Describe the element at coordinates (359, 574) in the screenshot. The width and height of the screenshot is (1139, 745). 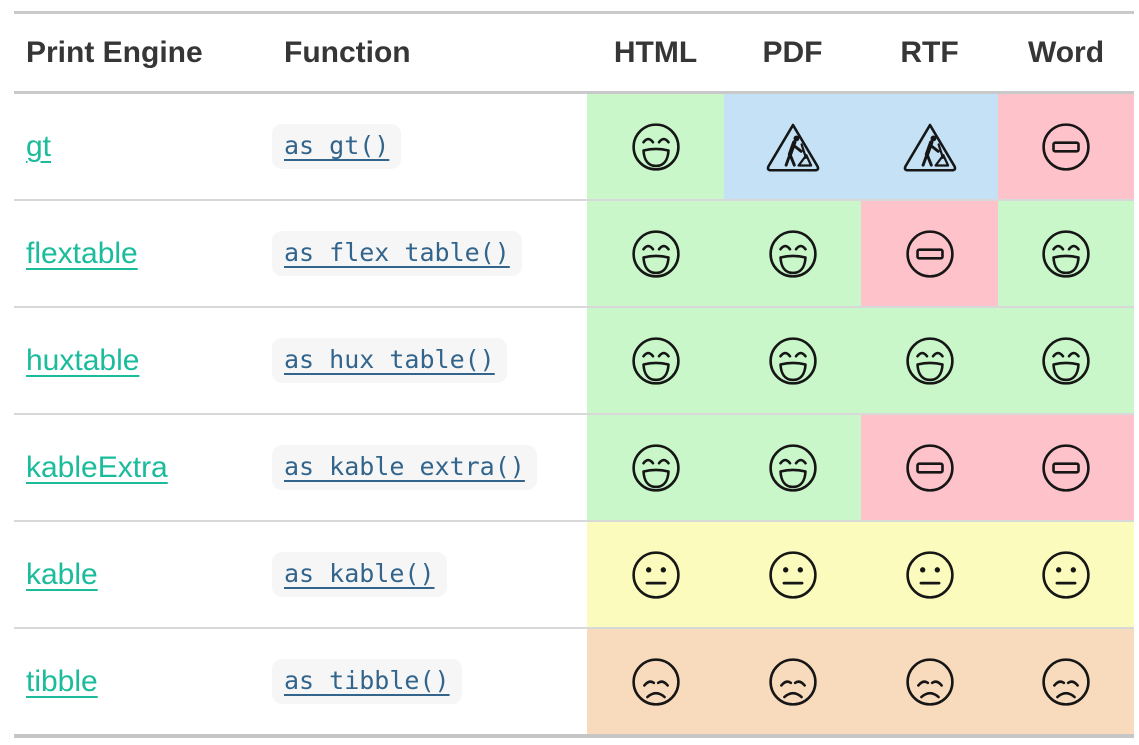
I see `function-link: as_kable()` at that location.